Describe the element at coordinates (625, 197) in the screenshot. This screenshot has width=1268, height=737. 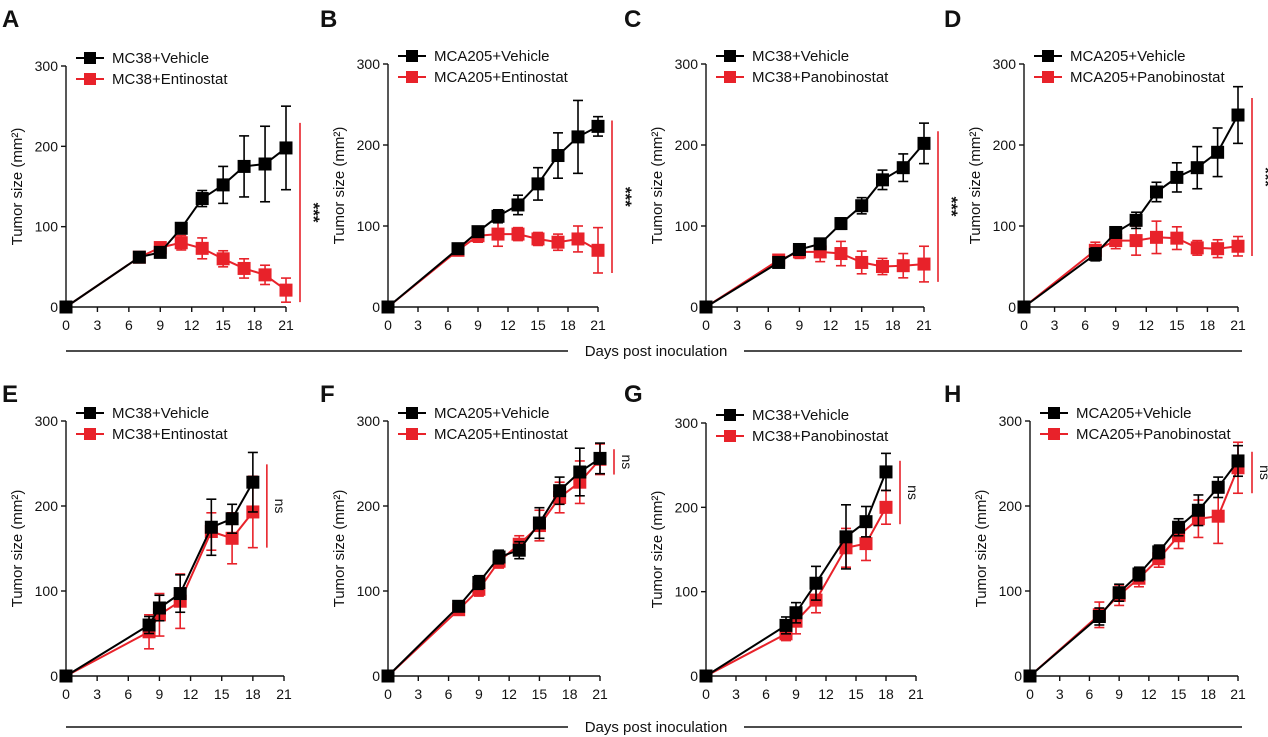
I see `significance-label: ***` at that location.